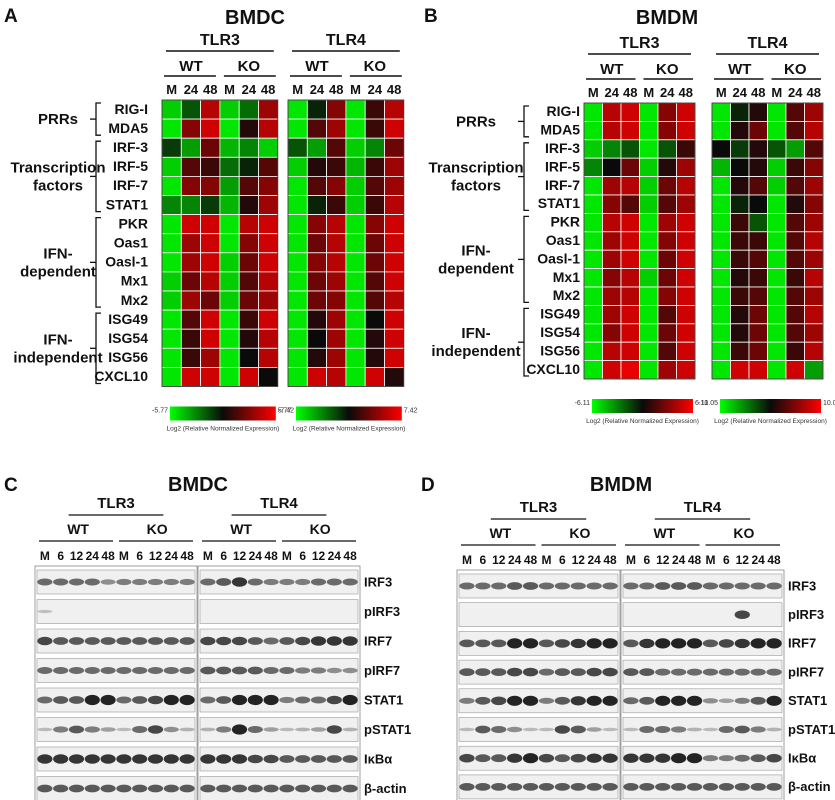  What do you see at coordinates (378, 758) in the screenshot?
I see `protein-label: IκBα` at bounding box center [378, 758].